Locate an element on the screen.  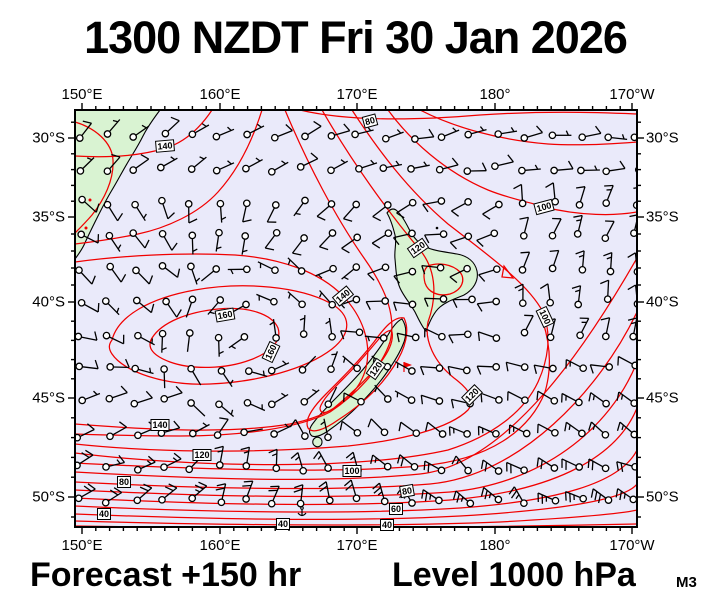
lon-label-top: 160°E is located at coordinates (220, 94).